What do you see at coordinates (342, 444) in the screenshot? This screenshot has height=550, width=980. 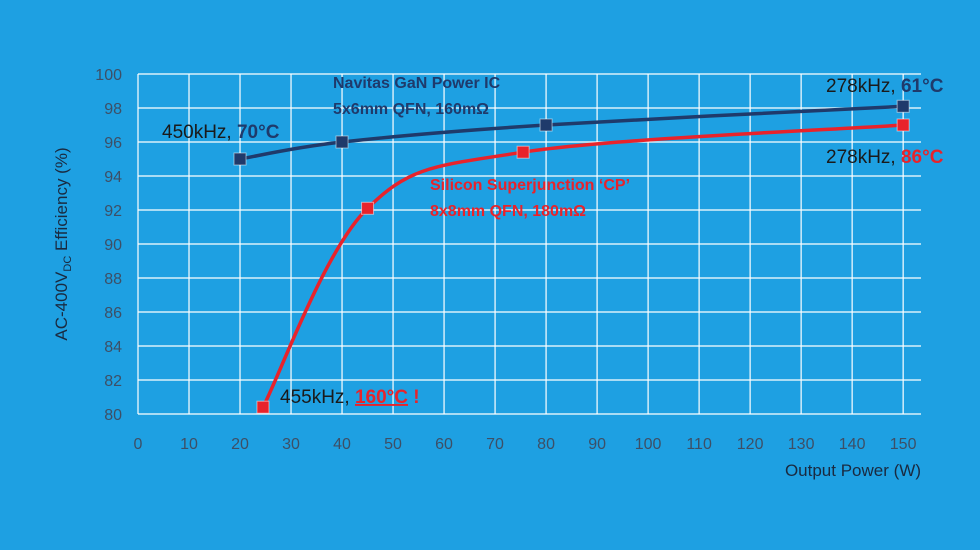 I see `x-tick-label: 40` at bounding box center [342, 444].